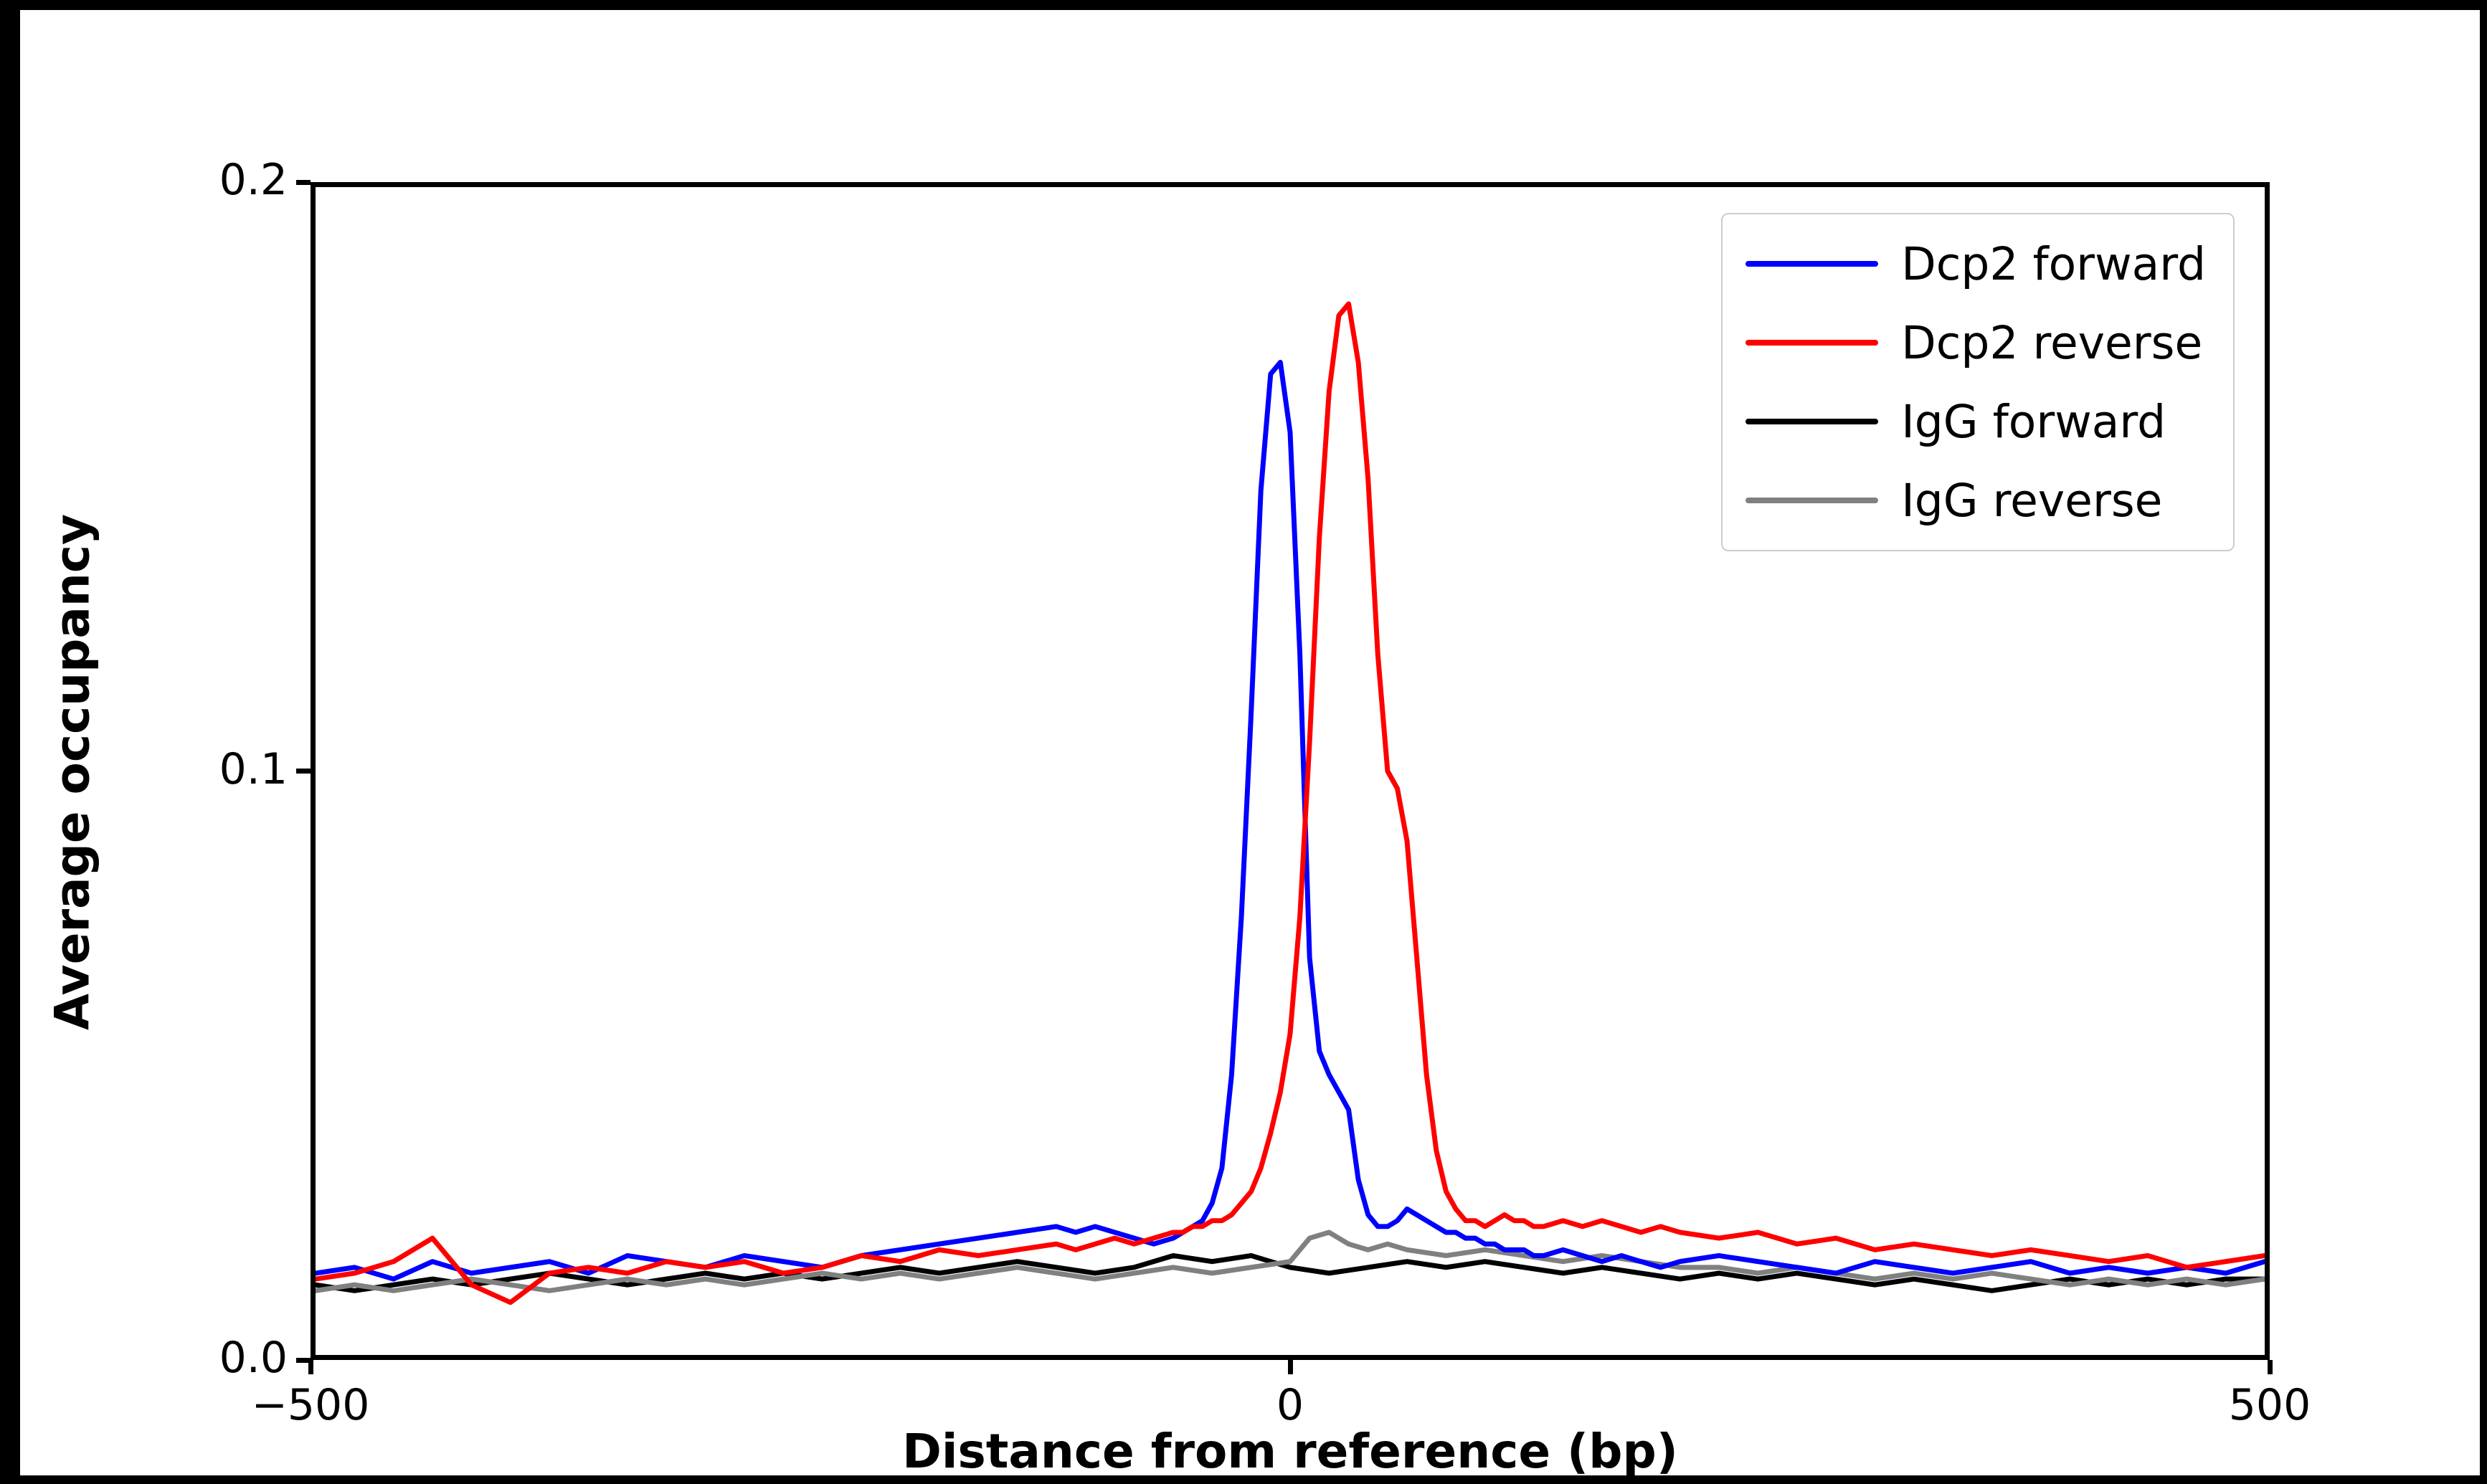 This screenshot has height=1484, width=2487. Describe the element at coordinates (2032, 501) in the screenshot. I see `legend-label: IgG reverse` at that location.